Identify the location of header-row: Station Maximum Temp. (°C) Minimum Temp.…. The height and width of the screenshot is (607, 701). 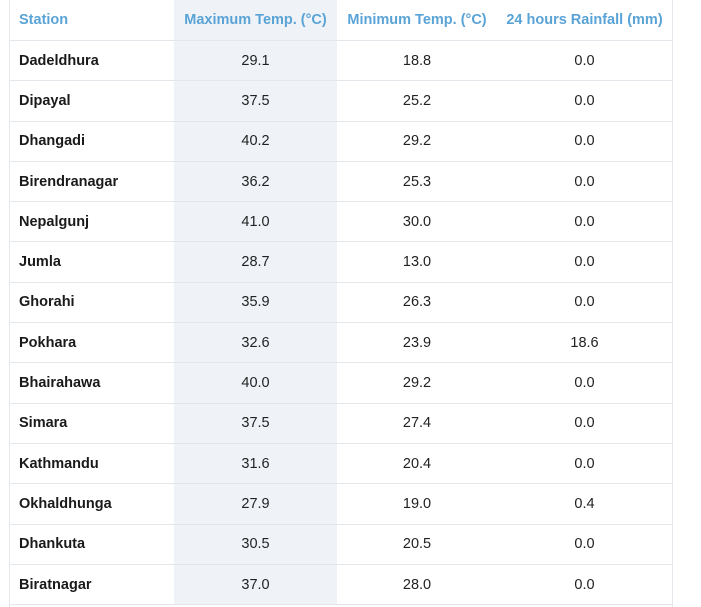
(341, 20).